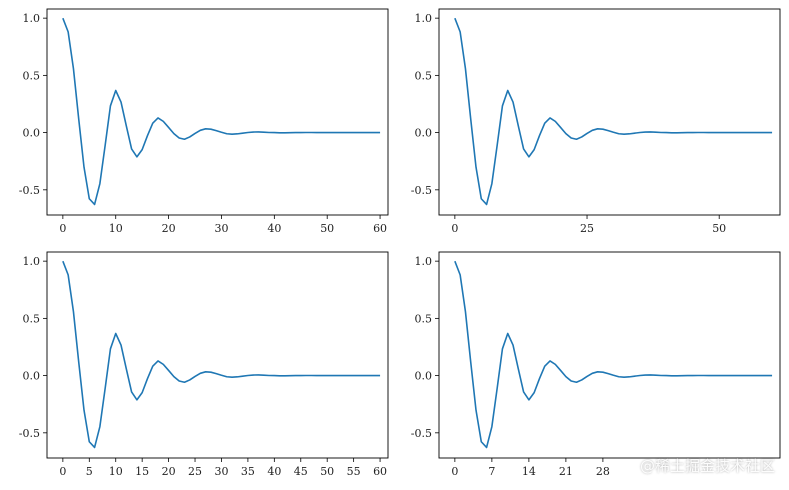 This screenshot has width=789, height=490. What do you see at coordinates (248, 471) in the screenshot?
I see `x-tick-label: 35` at bounding box center [248, 471].